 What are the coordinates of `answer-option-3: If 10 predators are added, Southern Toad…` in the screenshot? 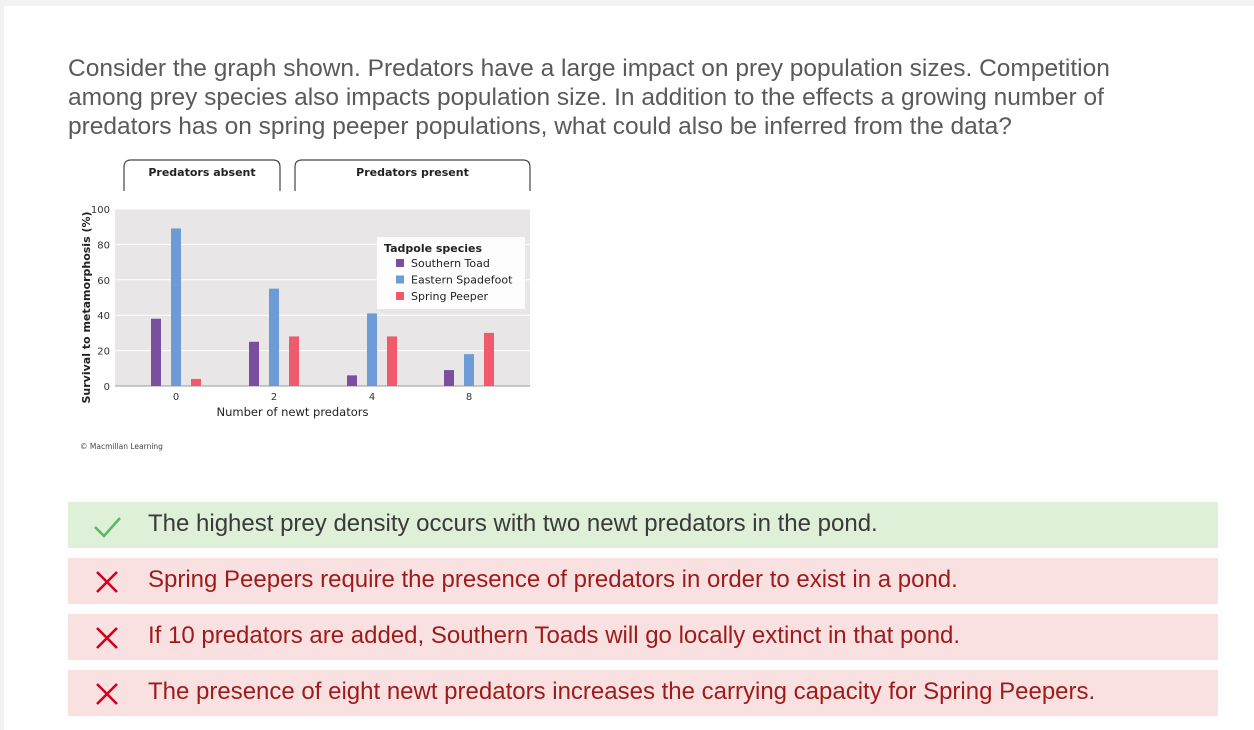 It's located at (643, 637).